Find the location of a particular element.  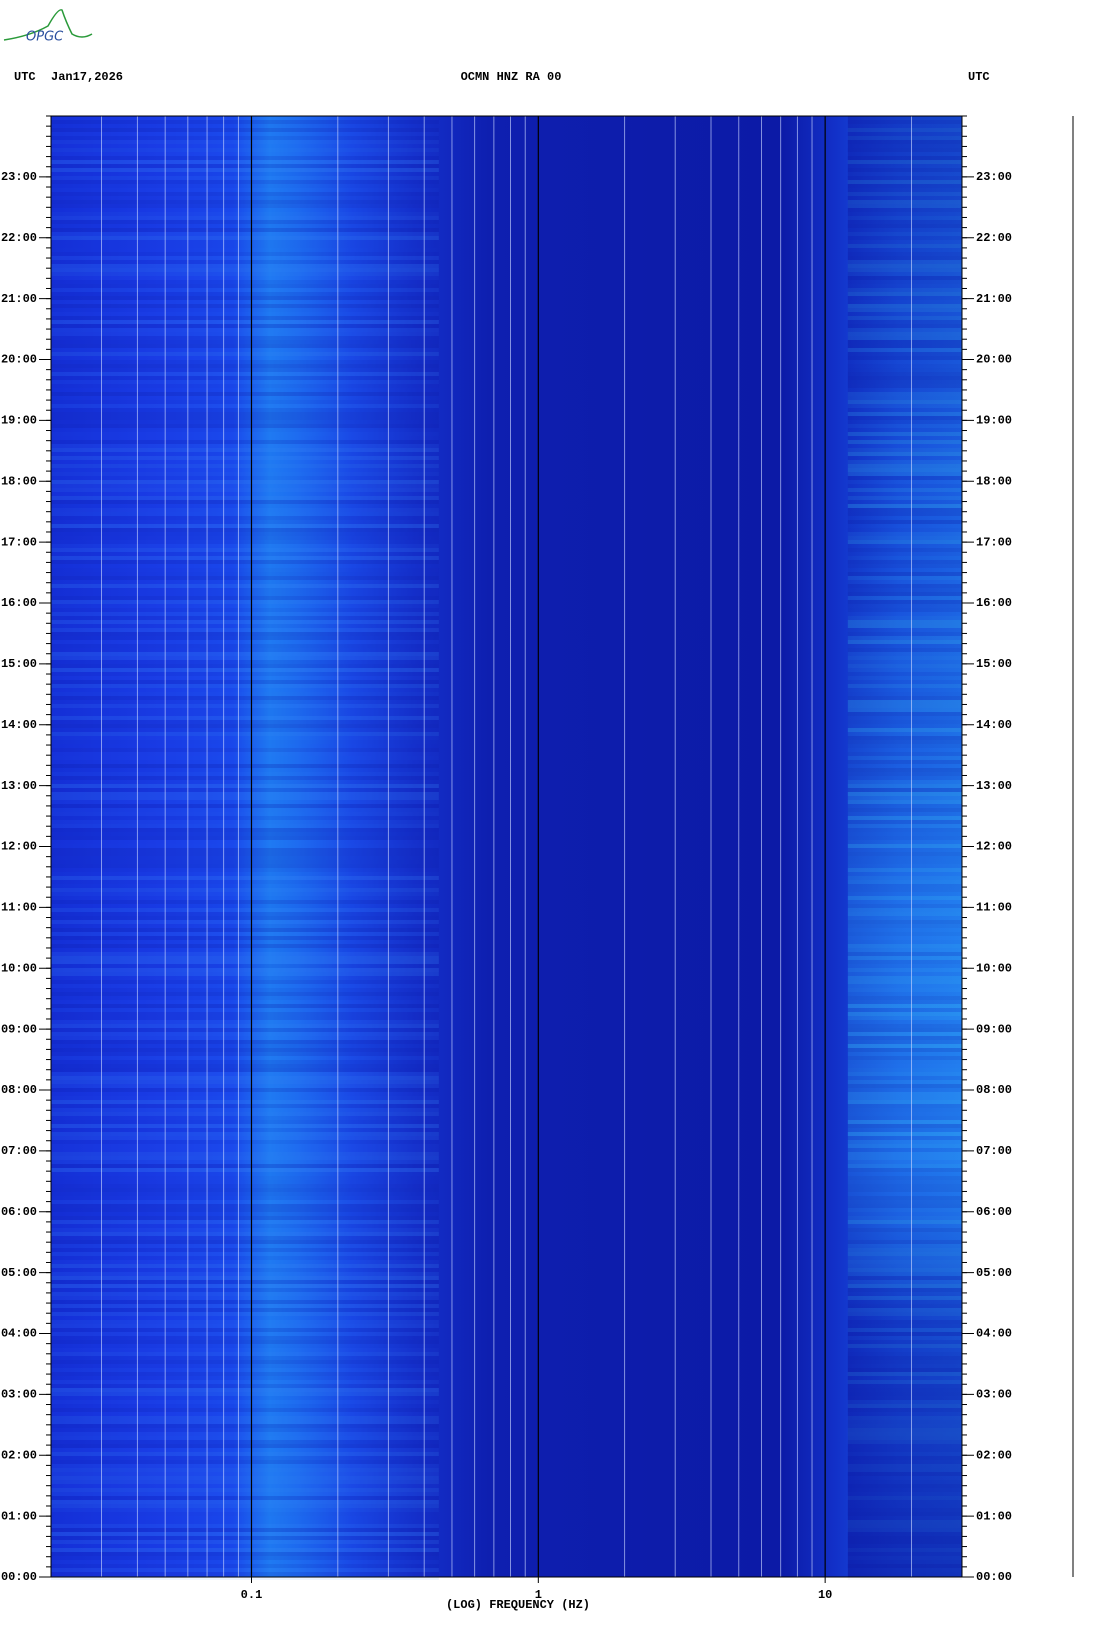

y-tick-label: 19:00 is located at coordinates (19, 421).